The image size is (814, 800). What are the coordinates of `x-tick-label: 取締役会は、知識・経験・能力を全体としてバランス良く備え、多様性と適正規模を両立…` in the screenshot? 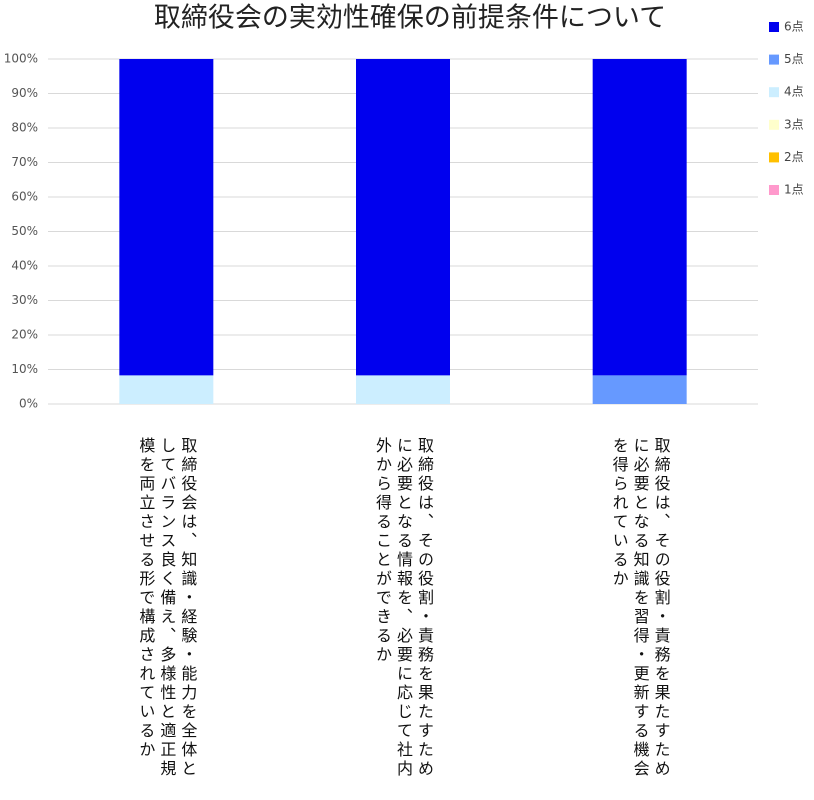 It's located at (167, 608).